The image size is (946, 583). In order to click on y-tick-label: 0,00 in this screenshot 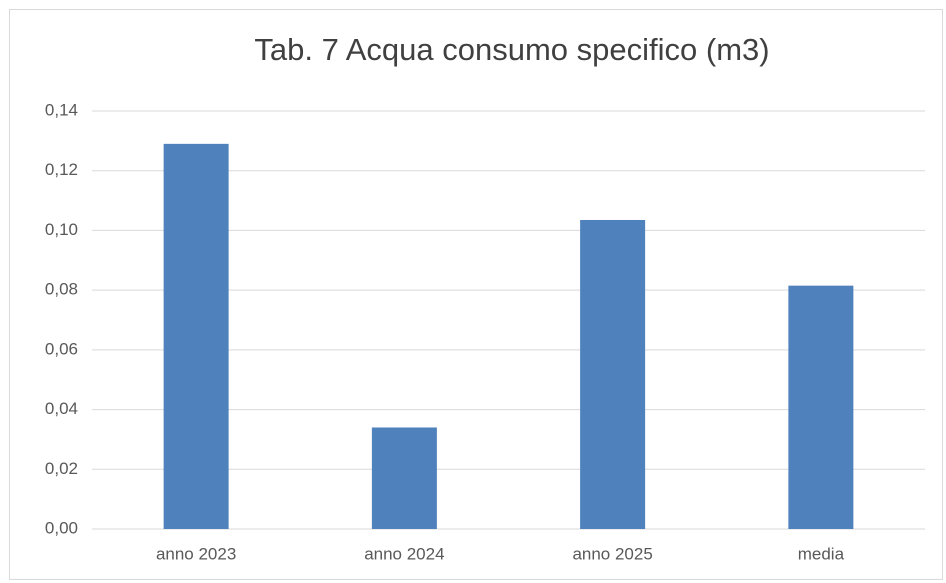, I will do `click(61, 527)`.